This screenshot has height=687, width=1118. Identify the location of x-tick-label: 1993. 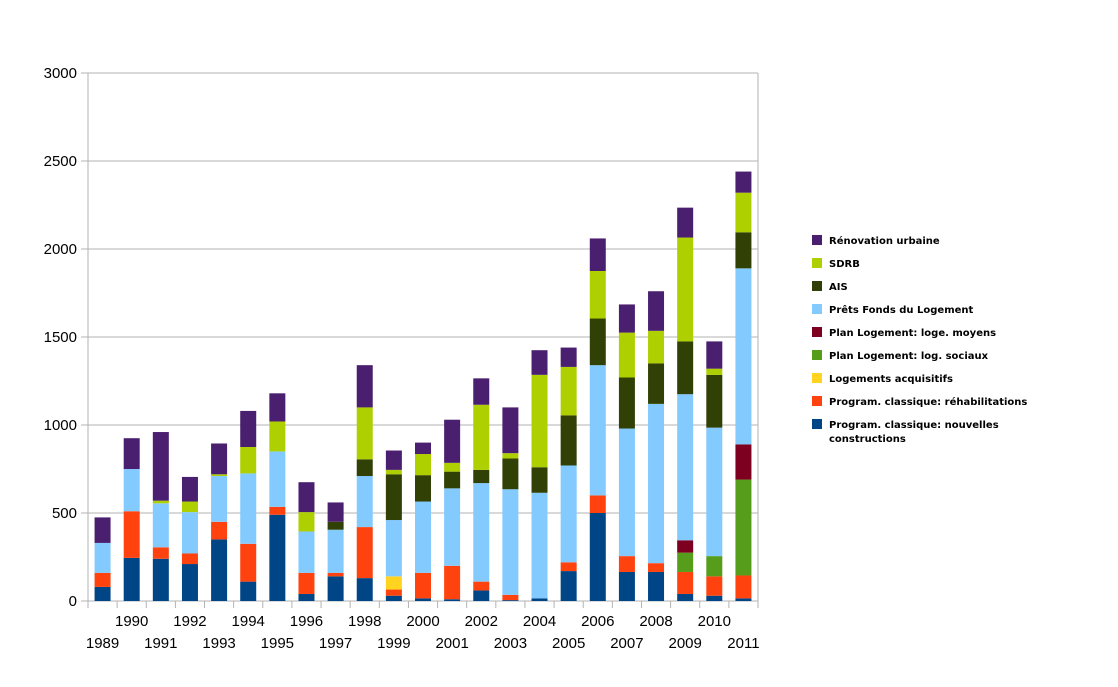
(218, 643).